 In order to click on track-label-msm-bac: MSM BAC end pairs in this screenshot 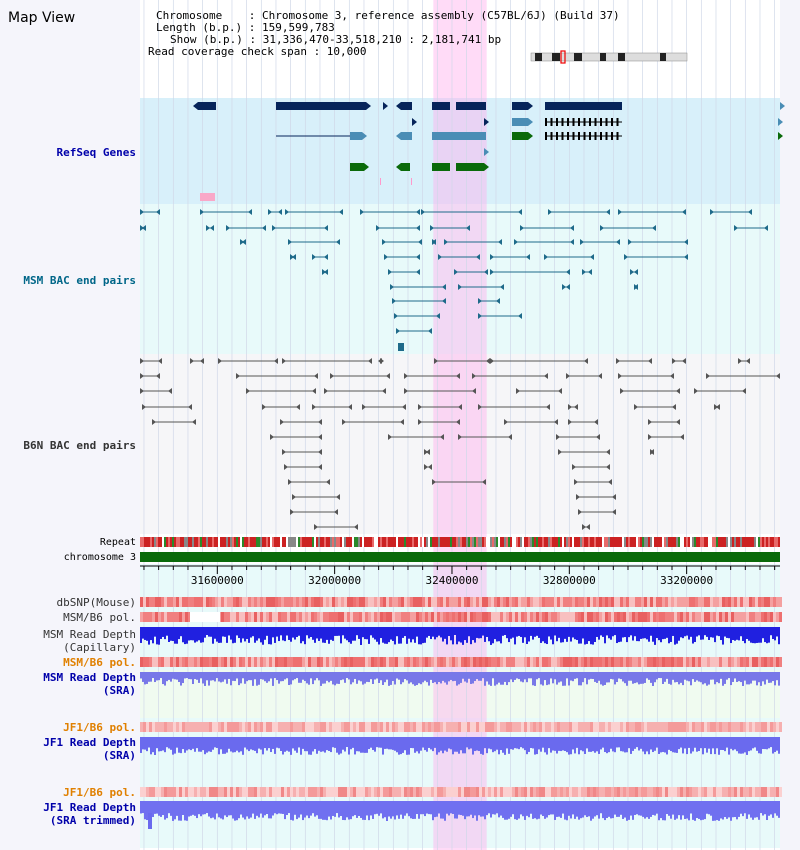, I will do `click(79, 280)`.